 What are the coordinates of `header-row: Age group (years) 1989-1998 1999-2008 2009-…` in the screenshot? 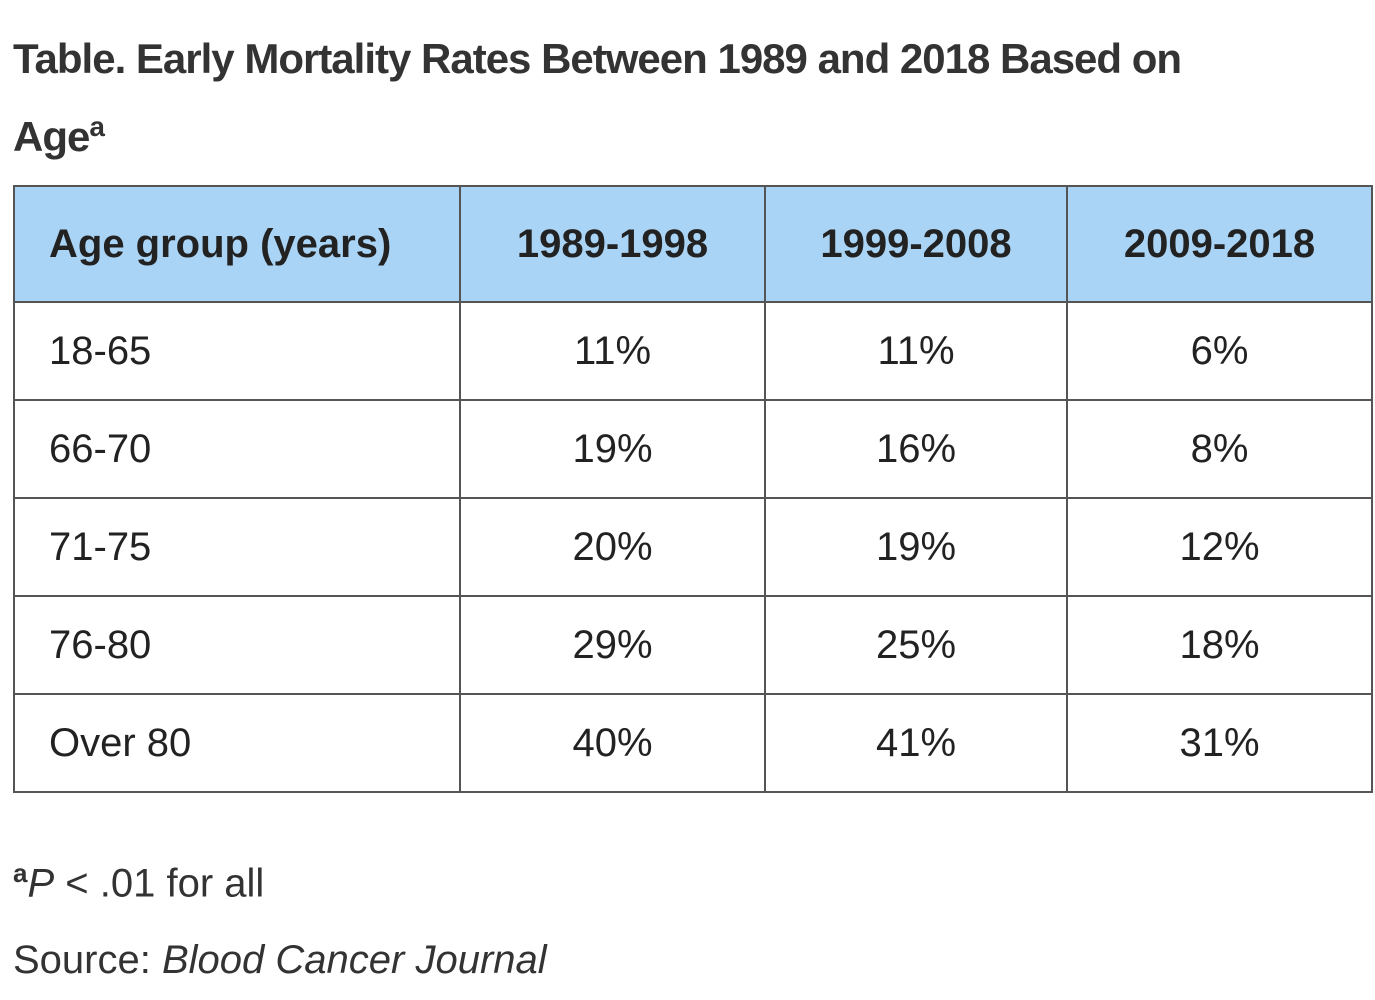 It's located at (693, 244).